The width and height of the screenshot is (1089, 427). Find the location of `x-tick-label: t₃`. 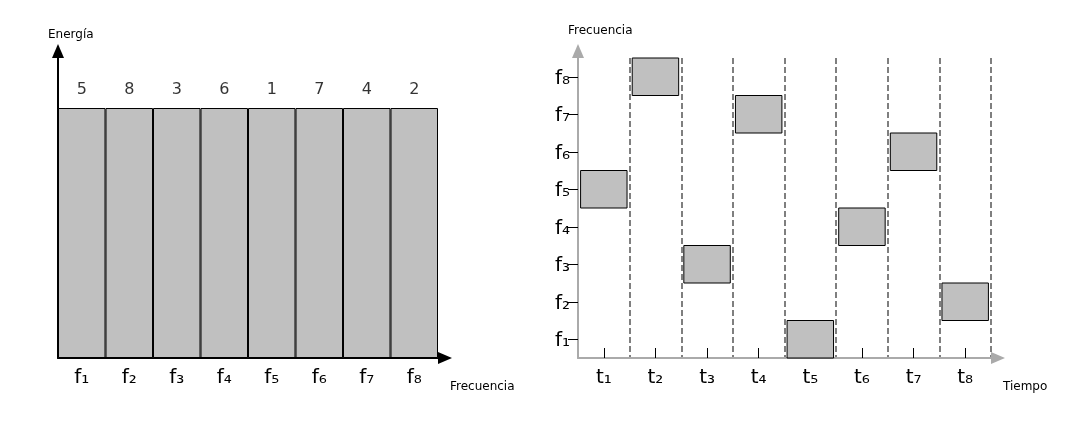

x-tick-label: t₃ is located at coordinates (707, 376).